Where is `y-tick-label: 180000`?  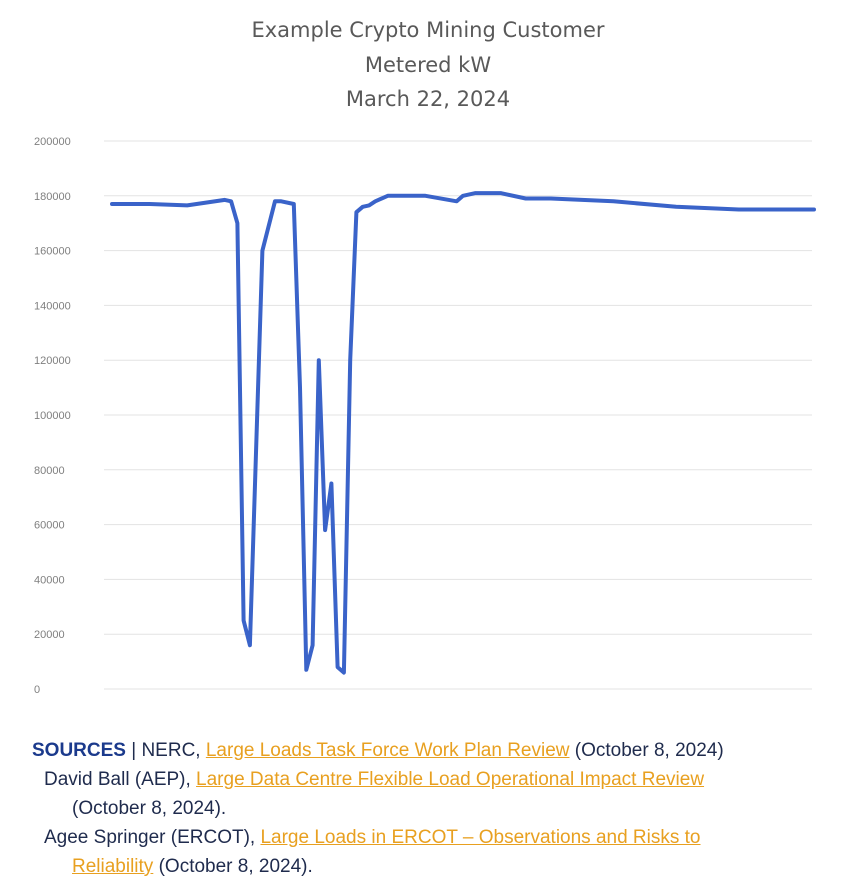
y-tick-label: 180000 is located at coordinates (52, 197).